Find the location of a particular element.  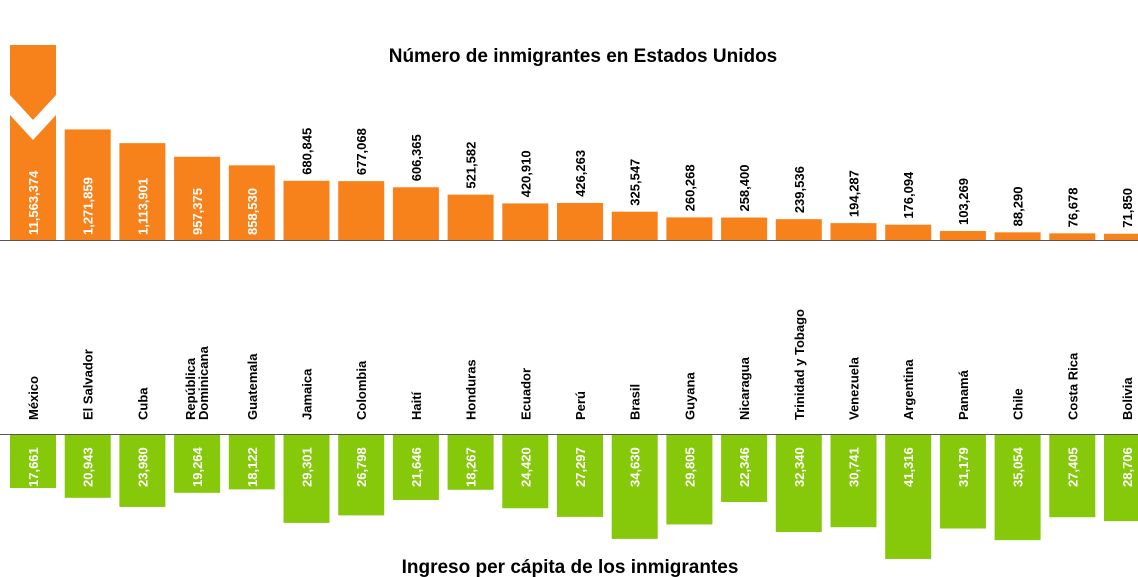

value-label: 19,264 is located at coordinates (197, 466).